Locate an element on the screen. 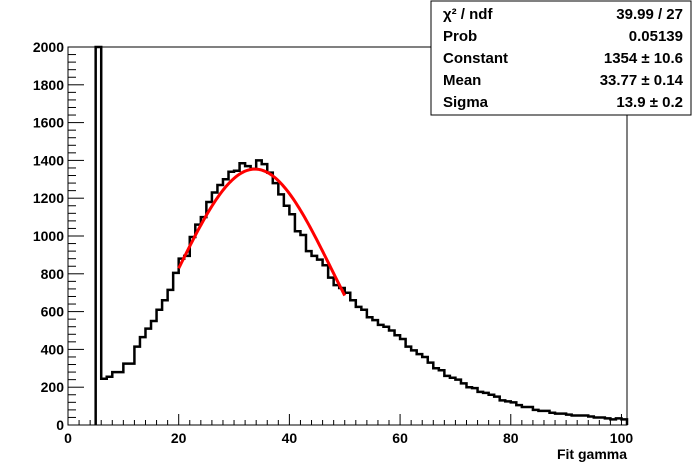 The height and width of the screenshot is (472, 696). y-axis: 0 200 400 600 800 1000 1200 1400 1600 1800 2000 is located at coordinates (58, 236).